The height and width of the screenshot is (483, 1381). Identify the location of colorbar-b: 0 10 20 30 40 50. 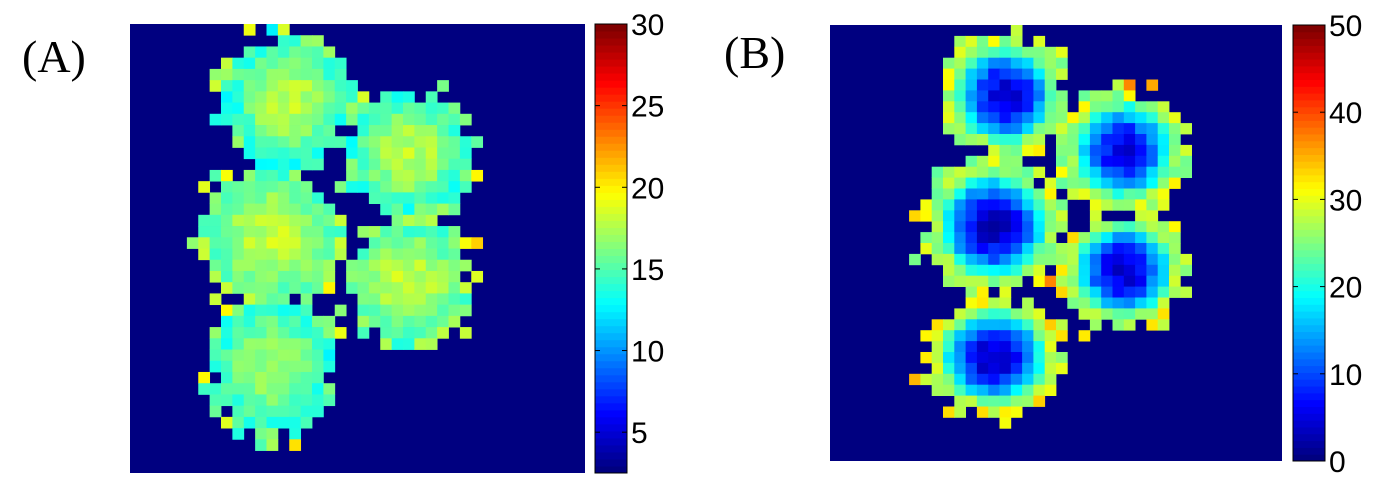
(1327, 244).